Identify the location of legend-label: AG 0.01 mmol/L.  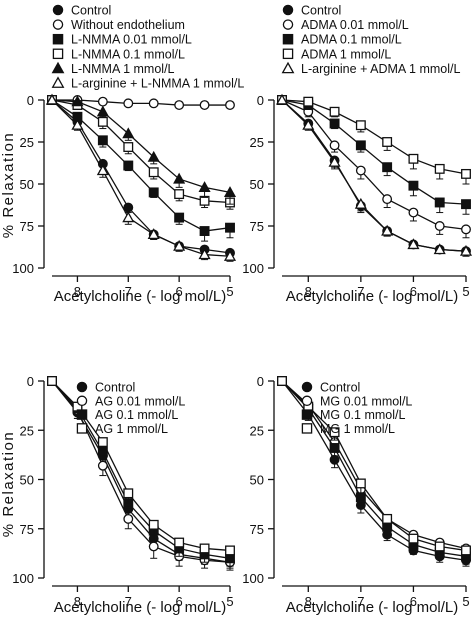
(140, 401).